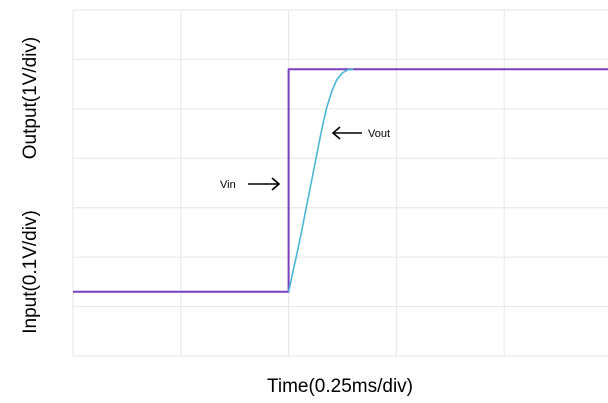  I want to click on x-axis-label: Time(0.25ms/div), so click(340, 386).